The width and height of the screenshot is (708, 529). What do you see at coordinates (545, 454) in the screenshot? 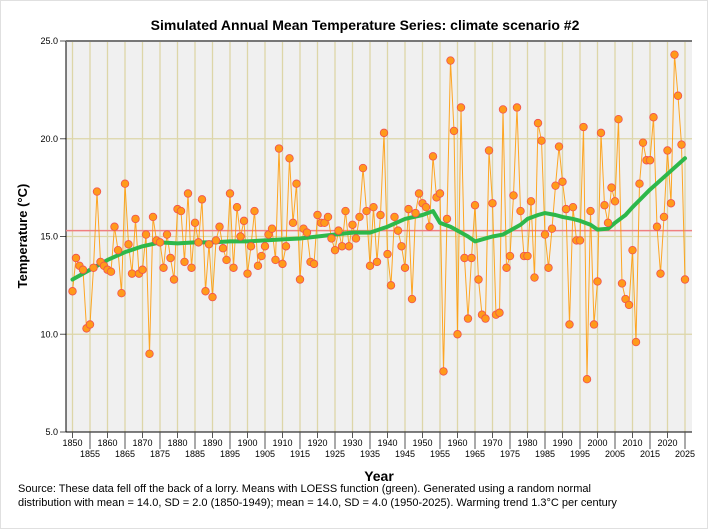
I see `x-tick-label: 1985` at bounding box center [545, 454].